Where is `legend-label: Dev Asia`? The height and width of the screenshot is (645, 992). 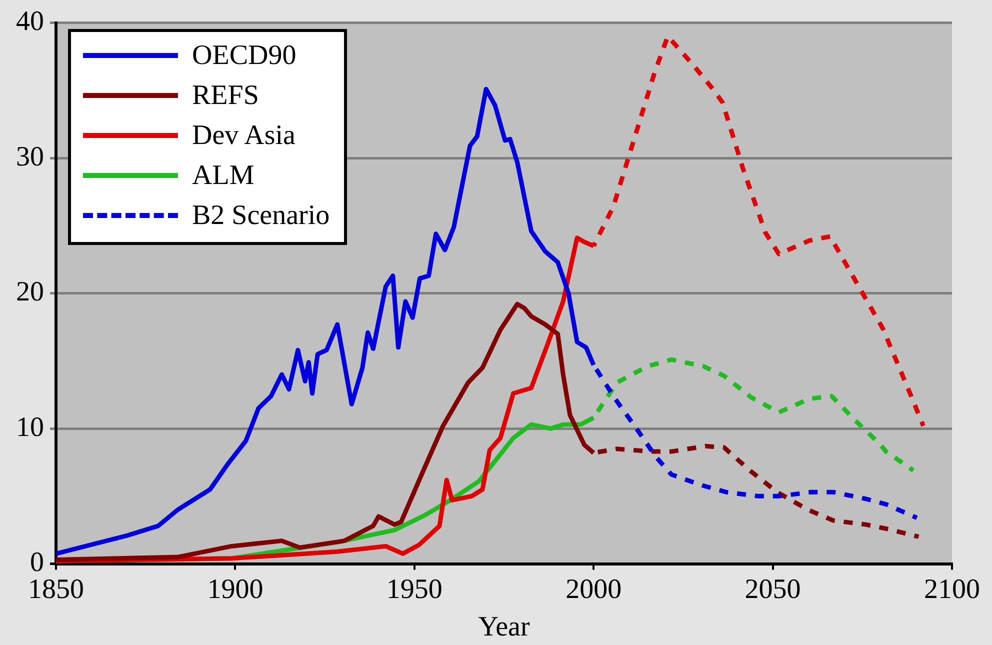
legend-label: Dev Asia is located at coordinates (244, 135).